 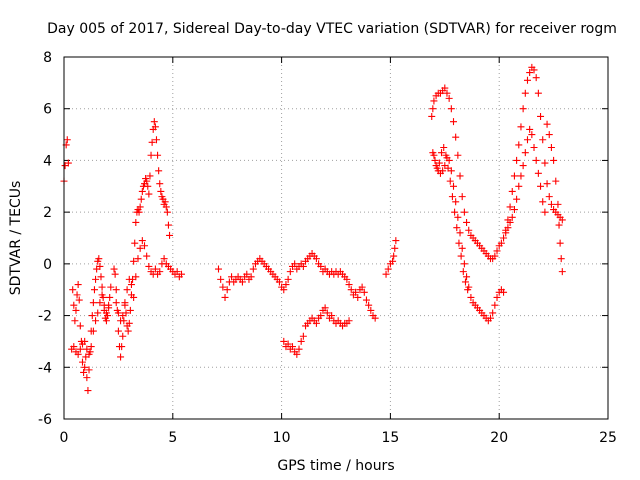 What do you see at coordinates (45, 317) in the screenshot?
I see `y-tick-label: -2` at bounding box center [45, 317].